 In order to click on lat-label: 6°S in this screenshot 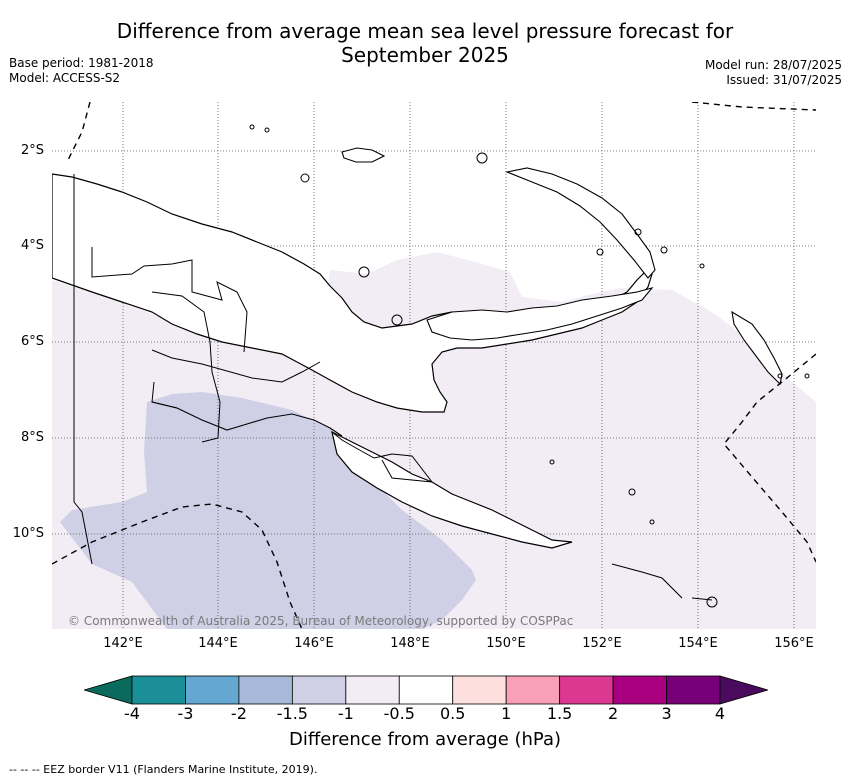, I will do `click(32, 341)`.